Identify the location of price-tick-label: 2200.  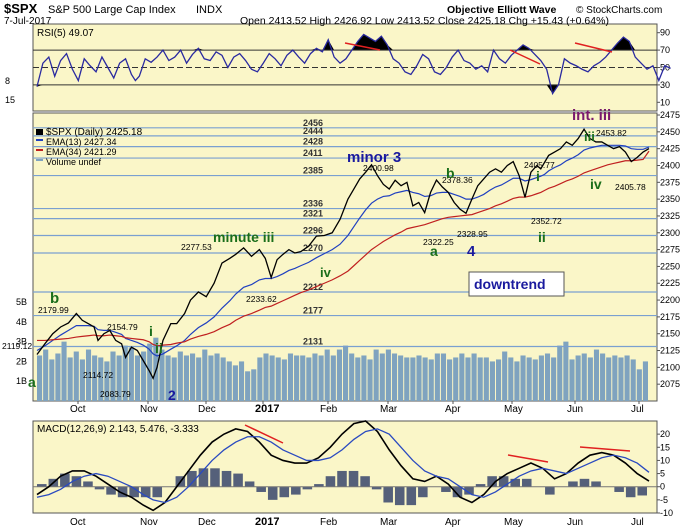
(670, 300).